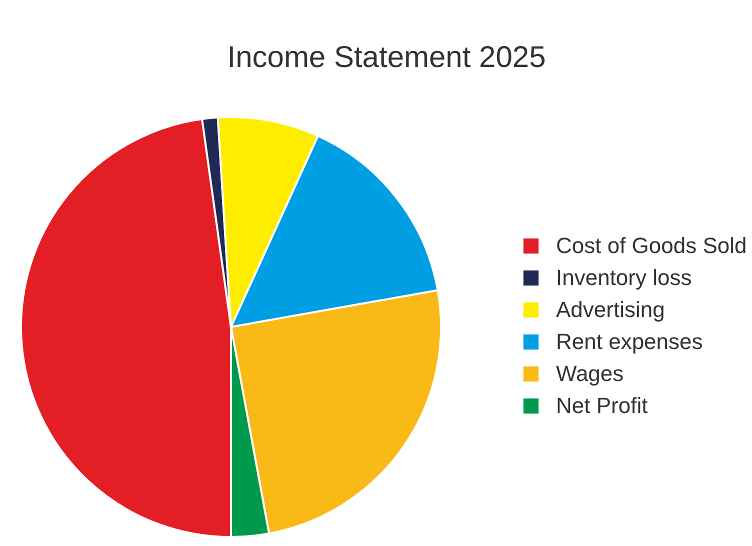  What do you see at coordinates (624, 277) in the screenshot?
I see `legend-label: Inventory loss` at bounding box center [624, 277].